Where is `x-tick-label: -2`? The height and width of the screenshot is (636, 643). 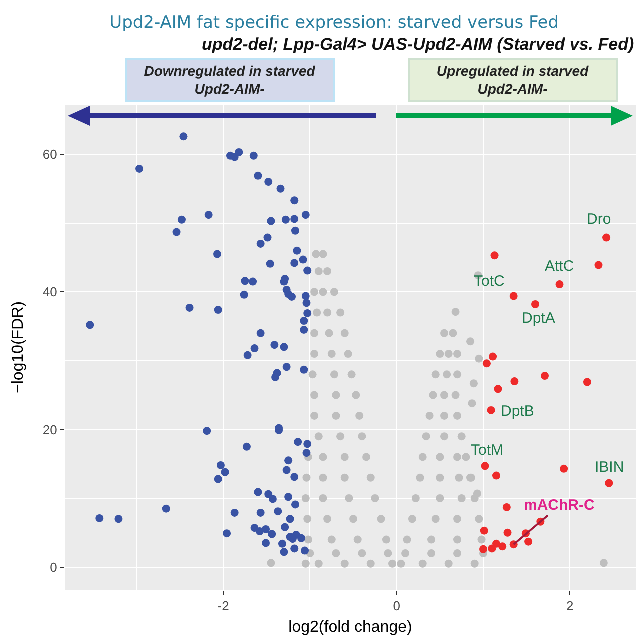
x-tick-label: -2 is located at coordinates (224, 606).